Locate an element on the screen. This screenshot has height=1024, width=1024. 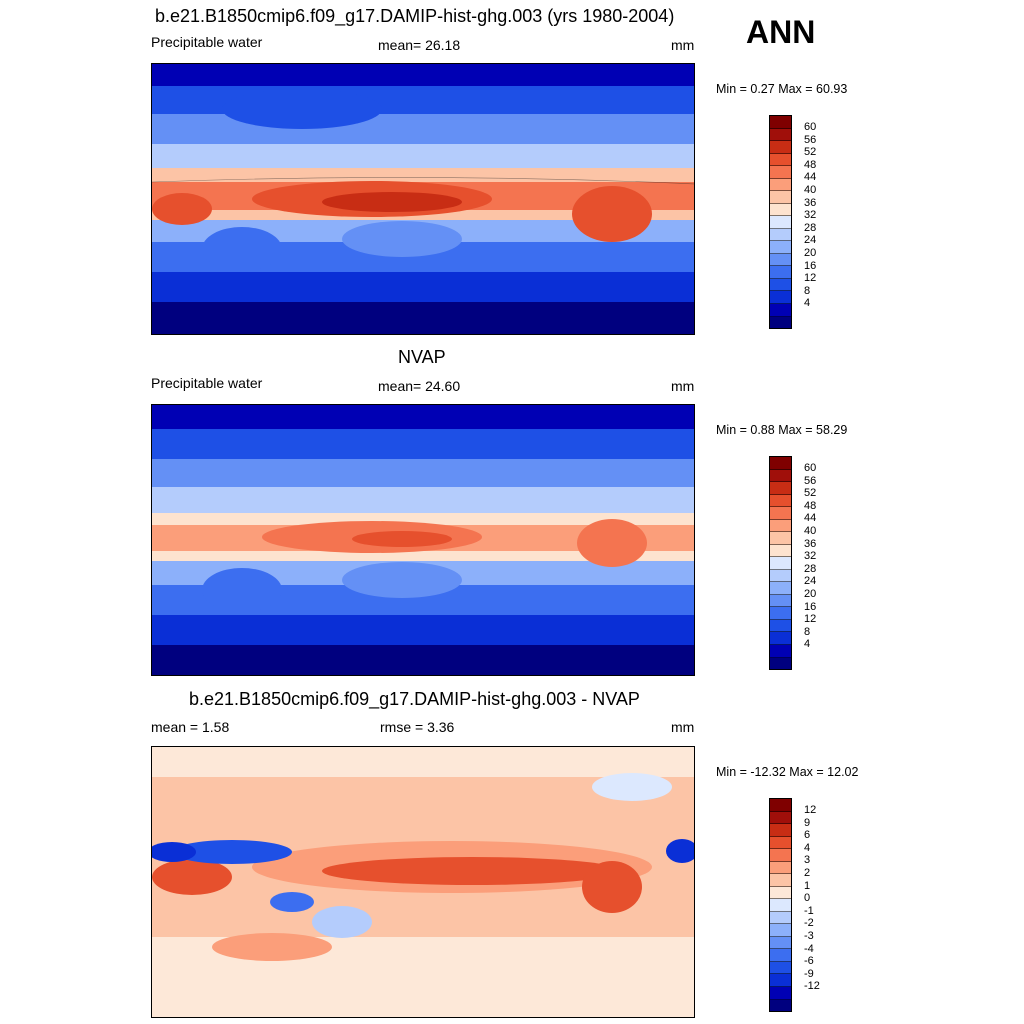
colorbar-tick-label: 0 is located at coordinates (807, 898).